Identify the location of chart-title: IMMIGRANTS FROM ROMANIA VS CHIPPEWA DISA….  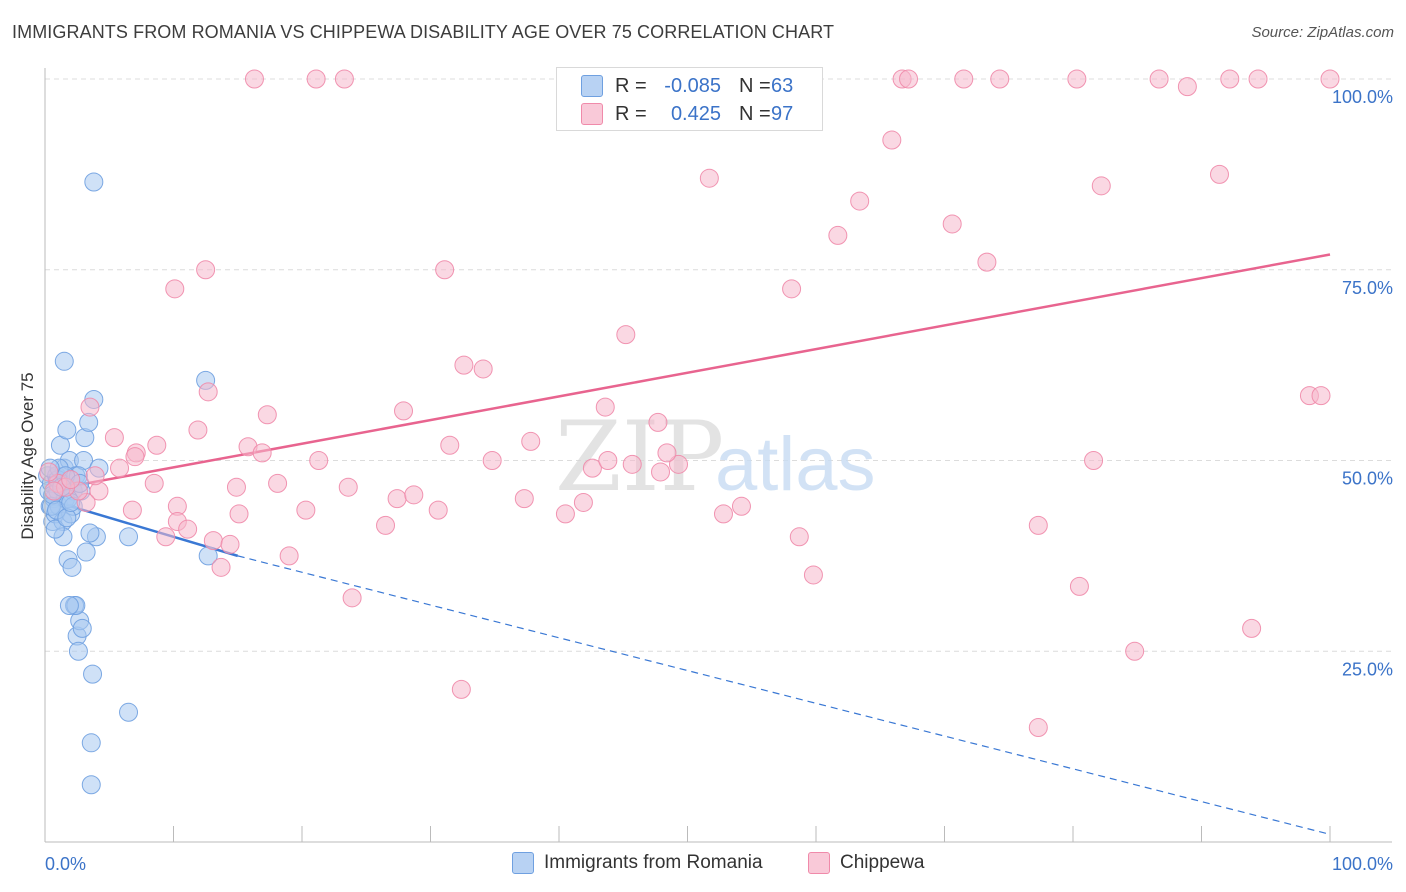
(423, 32).